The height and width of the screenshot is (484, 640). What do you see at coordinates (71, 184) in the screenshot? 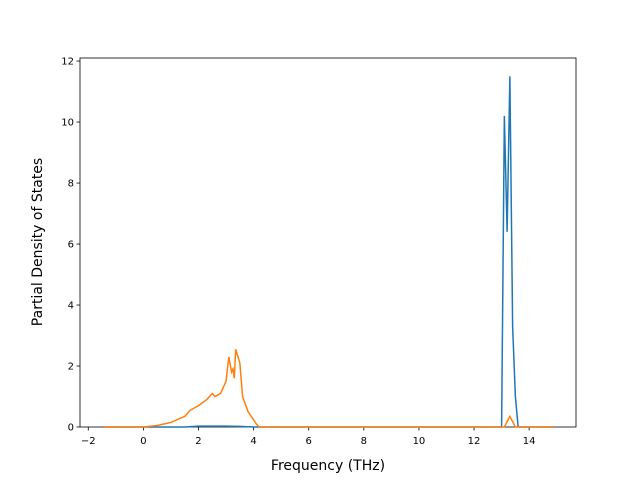
I see `y-tick-label: 8` at bounding box center [71, 184].